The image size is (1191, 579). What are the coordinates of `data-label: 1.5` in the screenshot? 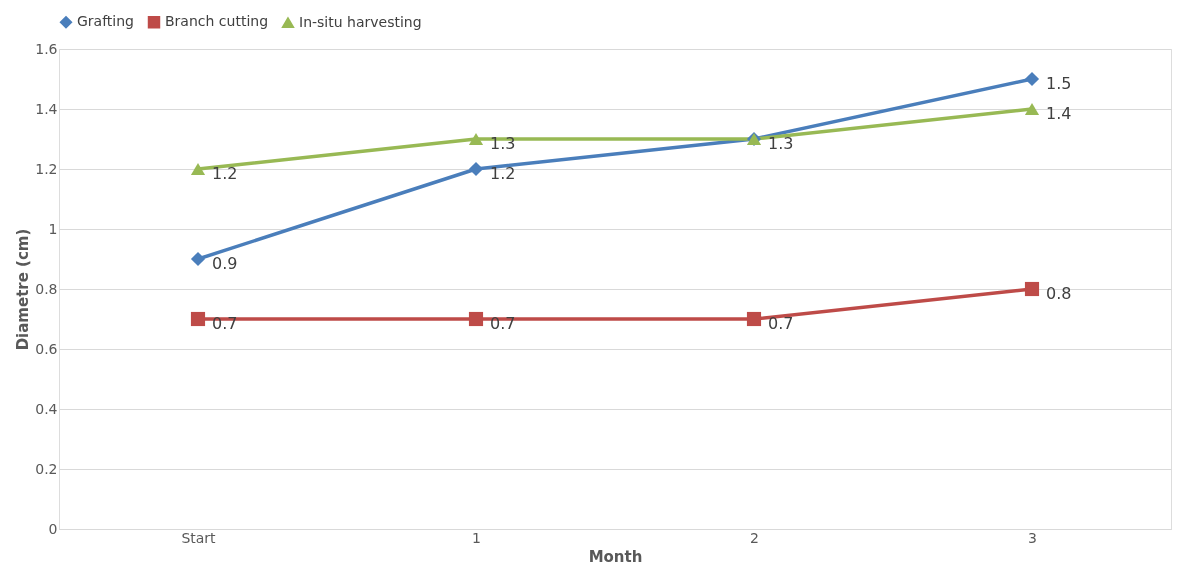 It's located at (1059, 83).